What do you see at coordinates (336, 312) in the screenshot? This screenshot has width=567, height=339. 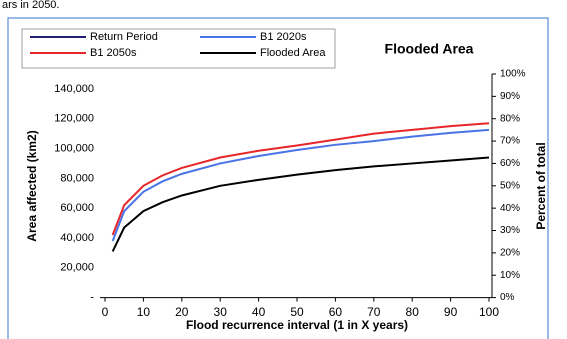 I see `x-tick-label: 60` at bounding box center [336, 312].